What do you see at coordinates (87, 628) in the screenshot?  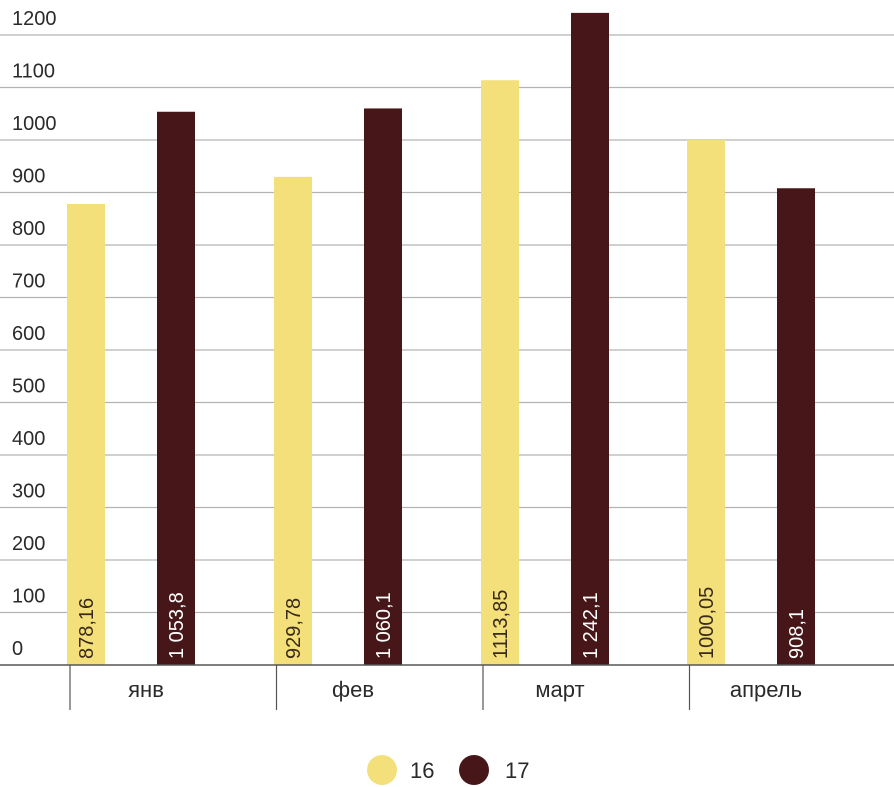 I see `data-label: 878,16` at bounding box center [87, 628].